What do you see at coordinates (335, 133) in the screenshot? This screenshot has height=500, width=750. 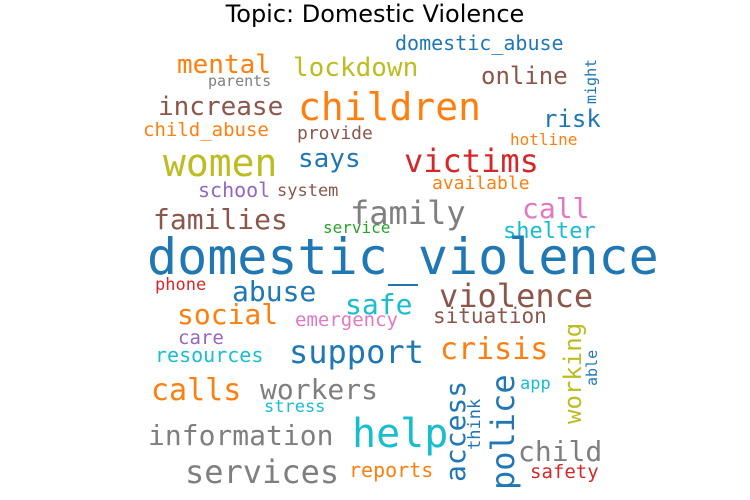 I see `word-provide: provide` at bounding box center [335, 133].